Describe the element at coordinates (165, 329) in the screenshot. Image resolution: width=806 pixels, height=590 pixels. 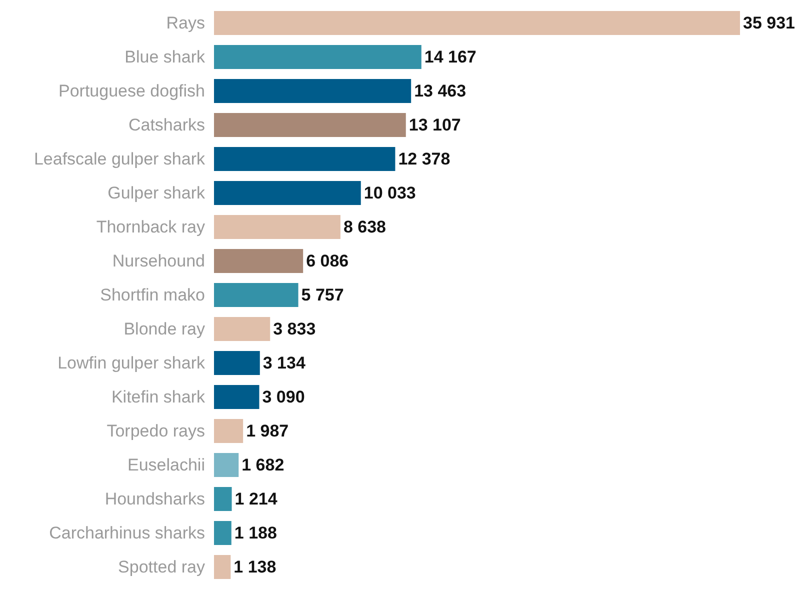
I see `y-tick-label: Blonde ray` at that location.